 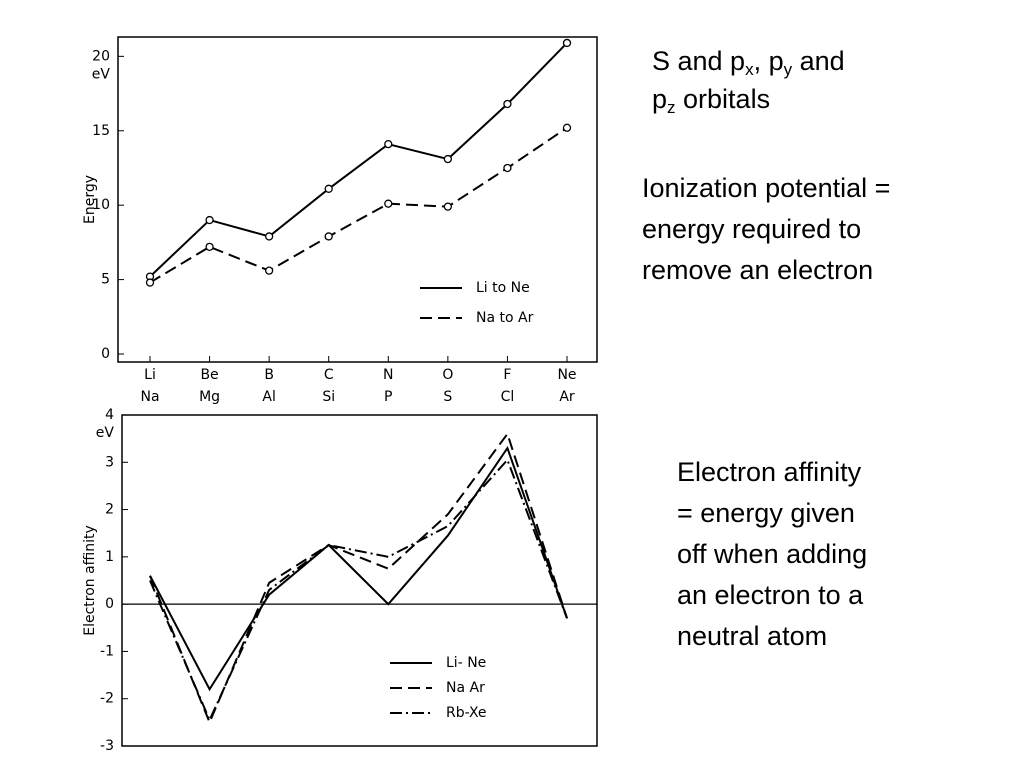 What do you see at coordinates (699, 61) in the screenshot?
I see `heading-part: S and p` at bounding box center [699, 61].